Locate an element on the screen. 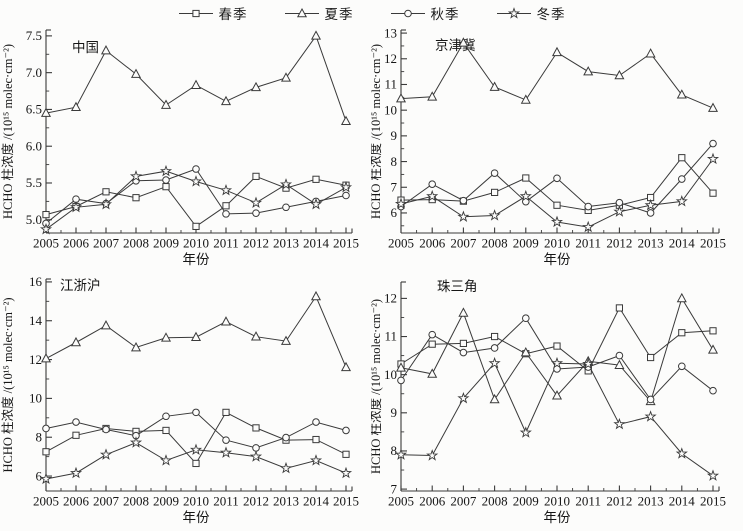 The width and height of the screenshot is (743, 531). x-tick-label: 2008 is located at coordinates (136, 501).